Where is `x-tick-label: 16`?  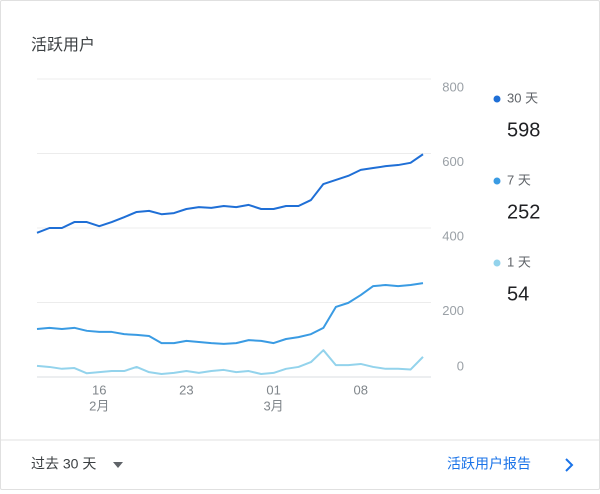 x-tick-label: 16 is located at coordinates (99, 389).